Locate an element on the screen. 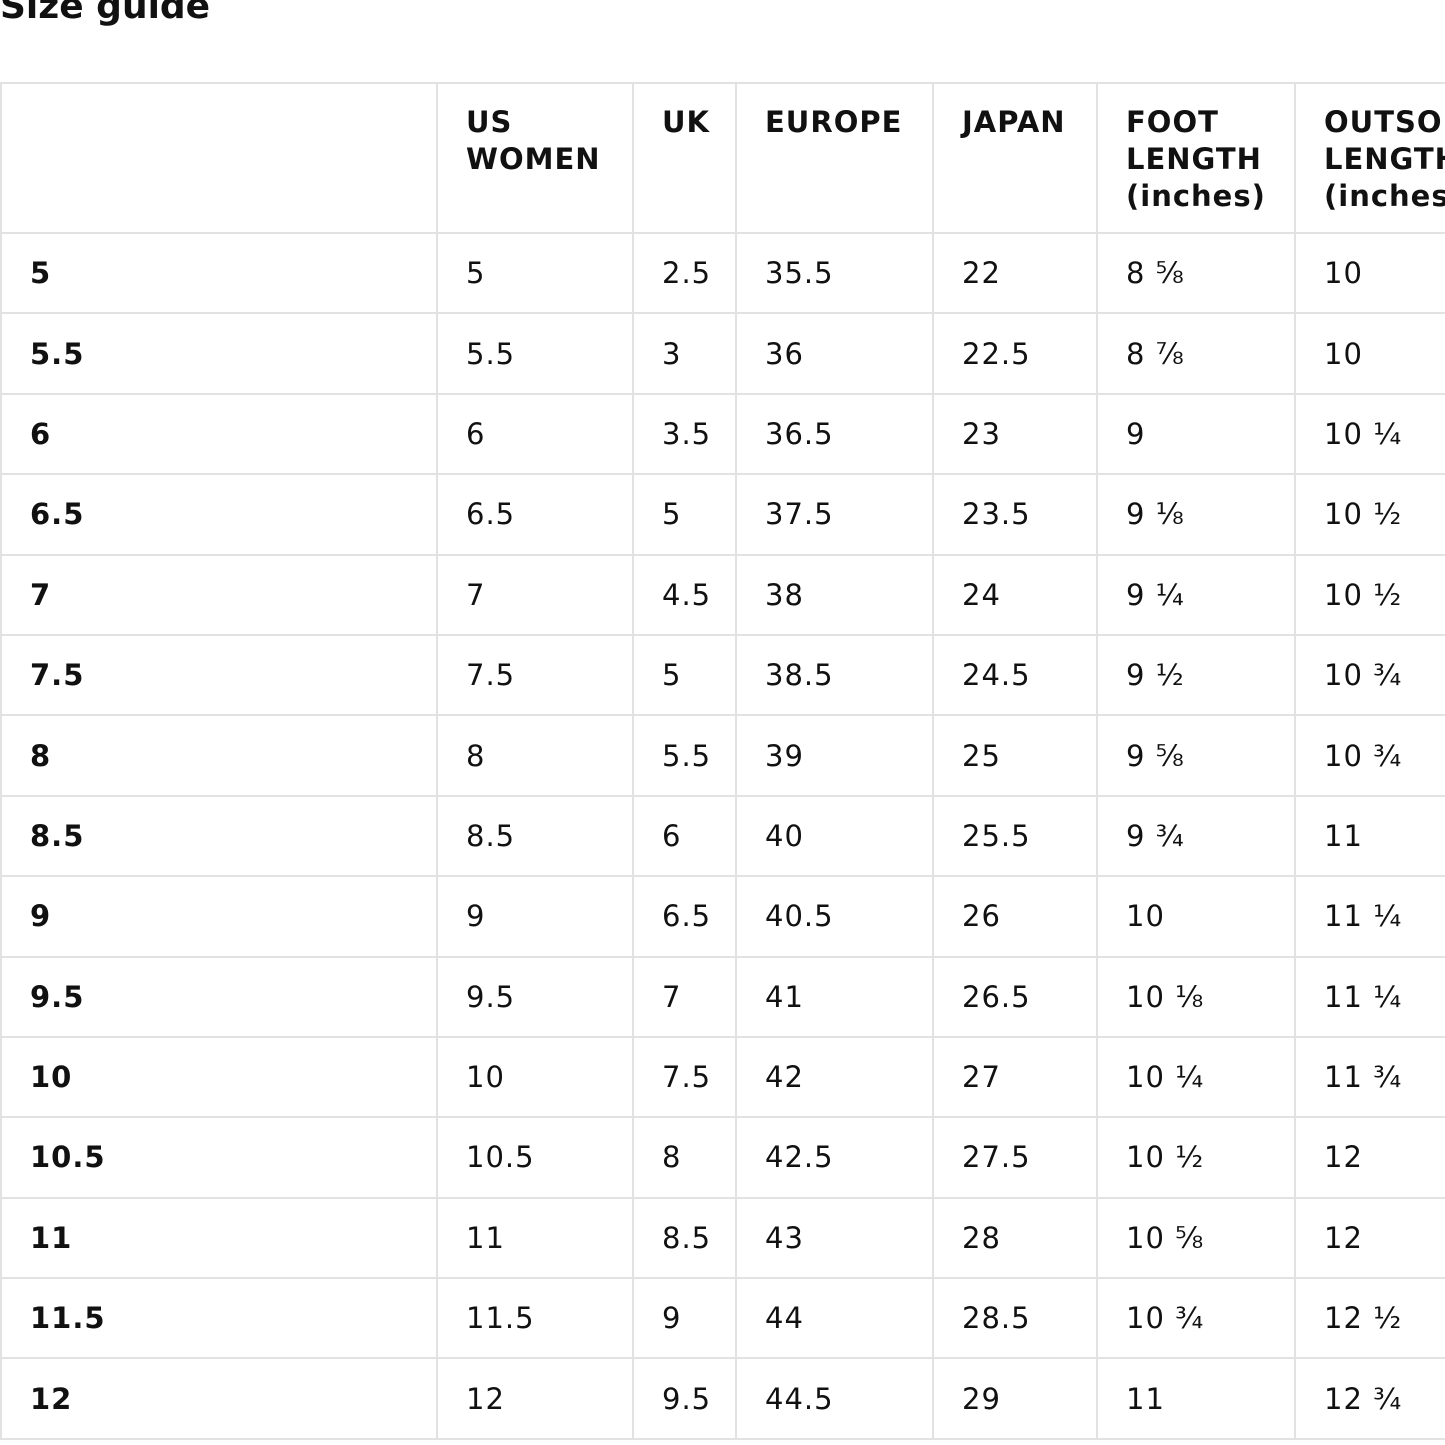 The image size is (1445, 1445). row-header: 11 is located at coordinates (219, 1238).